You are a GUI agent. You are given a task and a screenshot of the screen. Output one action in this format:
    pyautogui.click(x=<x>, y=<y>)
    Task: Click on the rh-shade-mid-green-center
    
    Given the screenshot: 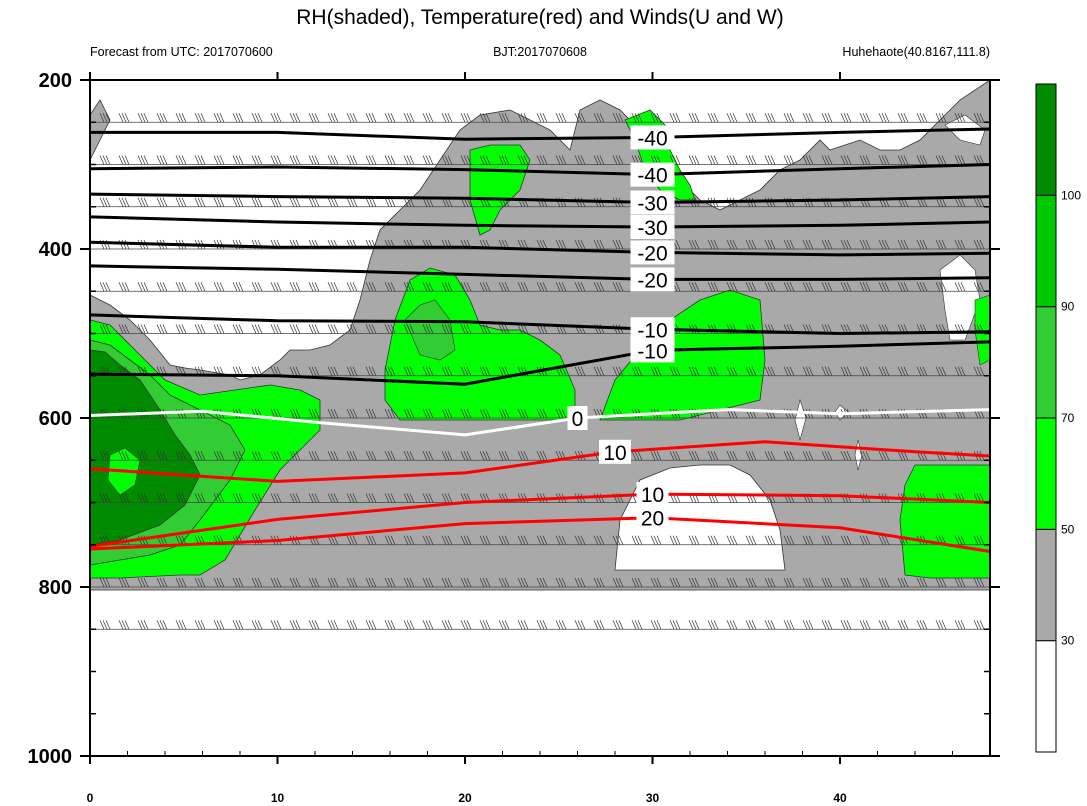 What is the action you would take?
    pyautogui.click(x=430, y=330)
    